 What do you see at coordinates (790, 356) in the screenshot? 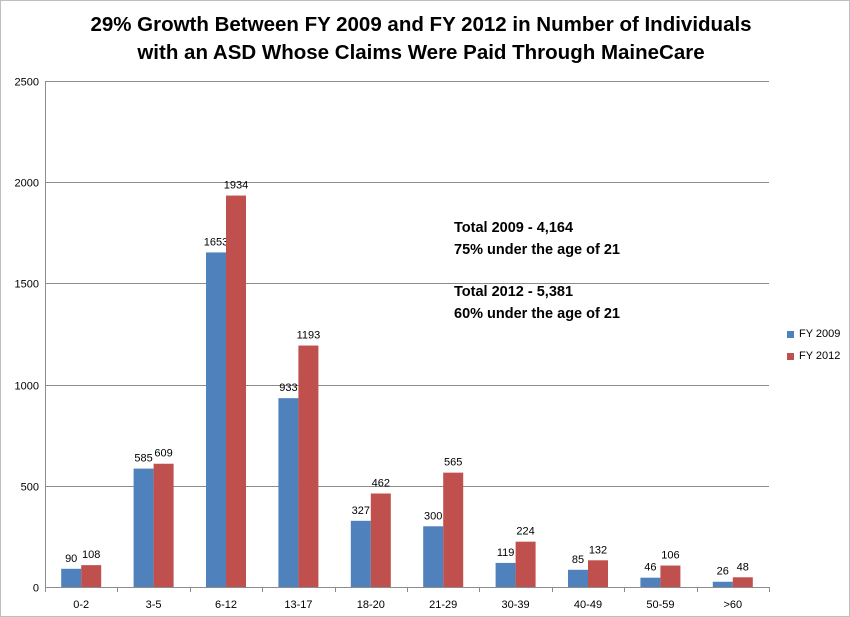
I see `legend-swatch-fy-2012` at bounding box center [790, 356].